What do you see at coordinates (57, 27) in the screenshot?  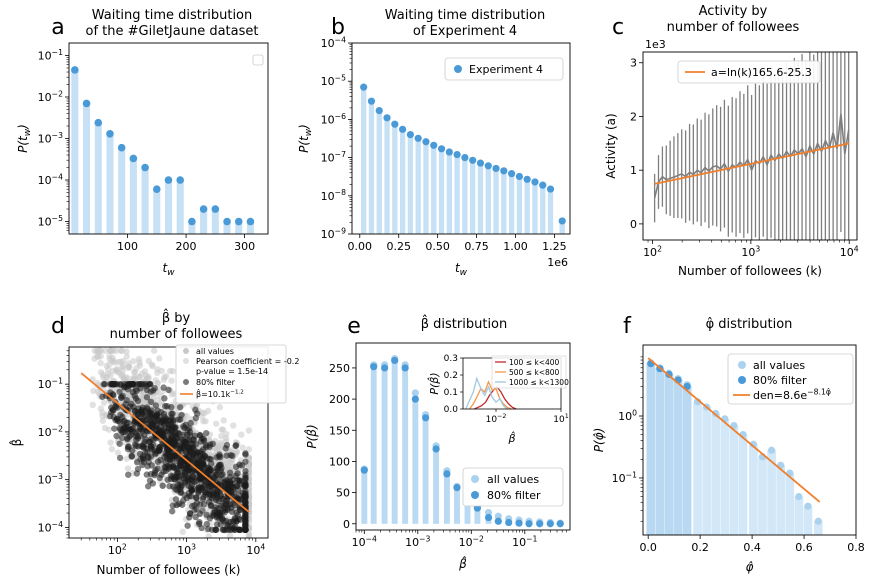 I see `panel-letter-a: a` at bounding box center [57, 27].